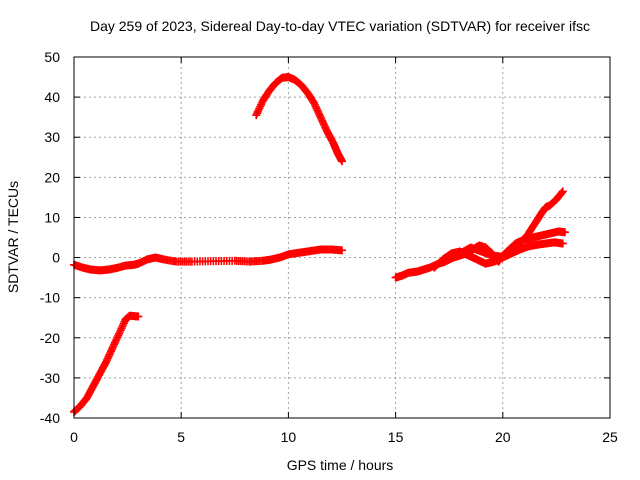 The height and width of the screenshot is (480, 640). What do you see at coordinates (13, 237) in the screenshot?
I see `y-axis-label: SDTVAR / TECUs` at bounding box center [13, 237].